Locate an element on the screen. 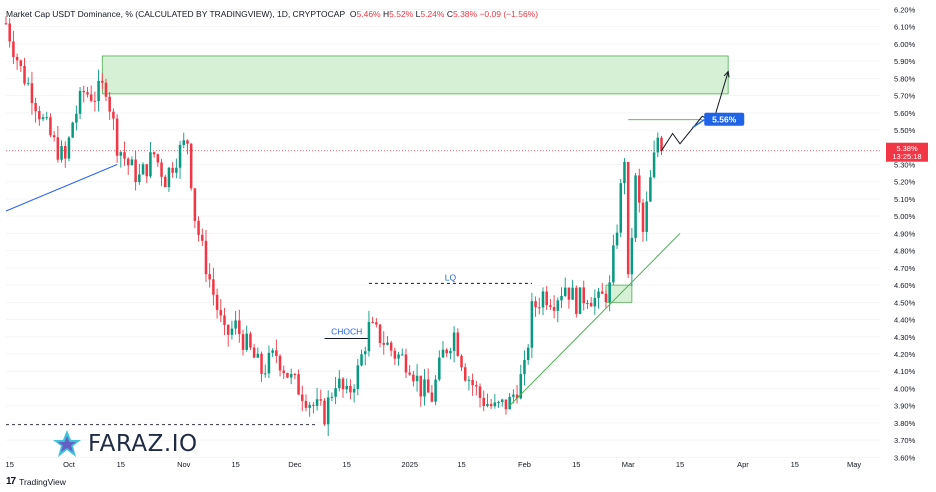  tradingview-logo-icon: 17 is located at coordinates (11, 481).